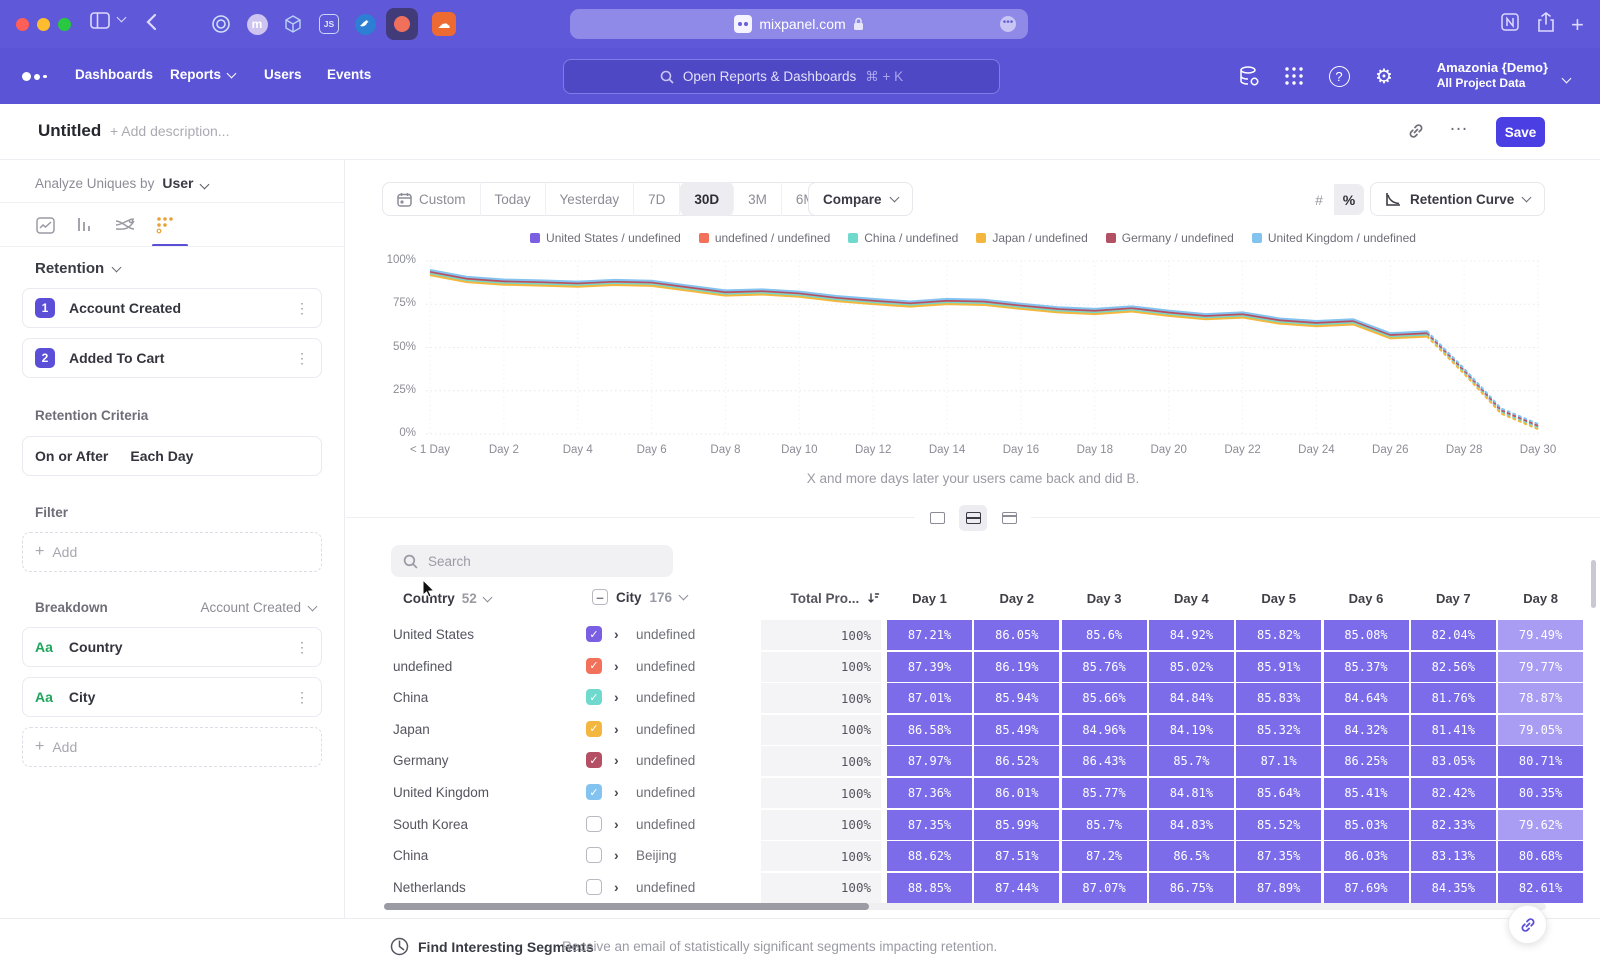 The height and width of the screenshot is (976, 1600). What do you see at coordinates (929, 635) in the screenshot?
I see `cell-retention-value: 87.21%` at bounding box center [929, 635].